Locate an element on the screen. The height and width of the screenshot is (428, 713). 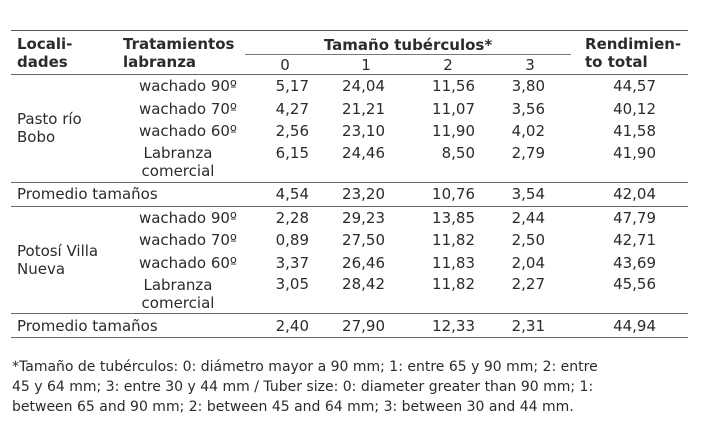
average-value: 23,20 is located at coordinates (366, 194).